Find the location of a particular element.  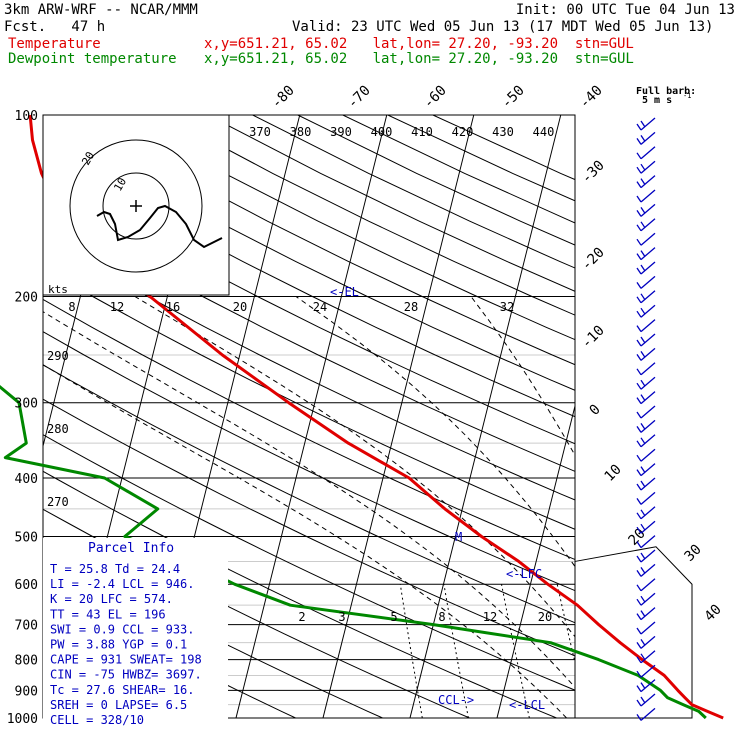

isotherm-label: 40 is located at coordinates (713, 613).